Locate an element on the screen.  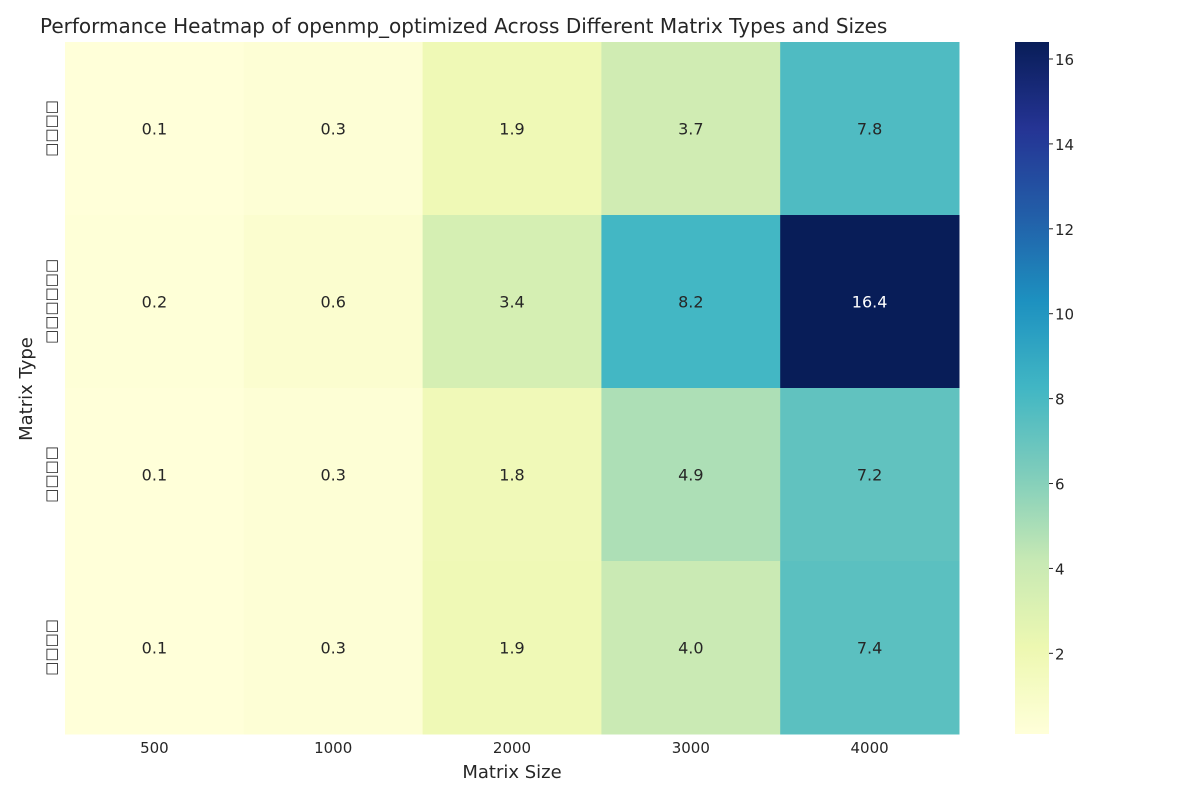
cell-value-label: 16.4 is located at coordinates (870, 302).